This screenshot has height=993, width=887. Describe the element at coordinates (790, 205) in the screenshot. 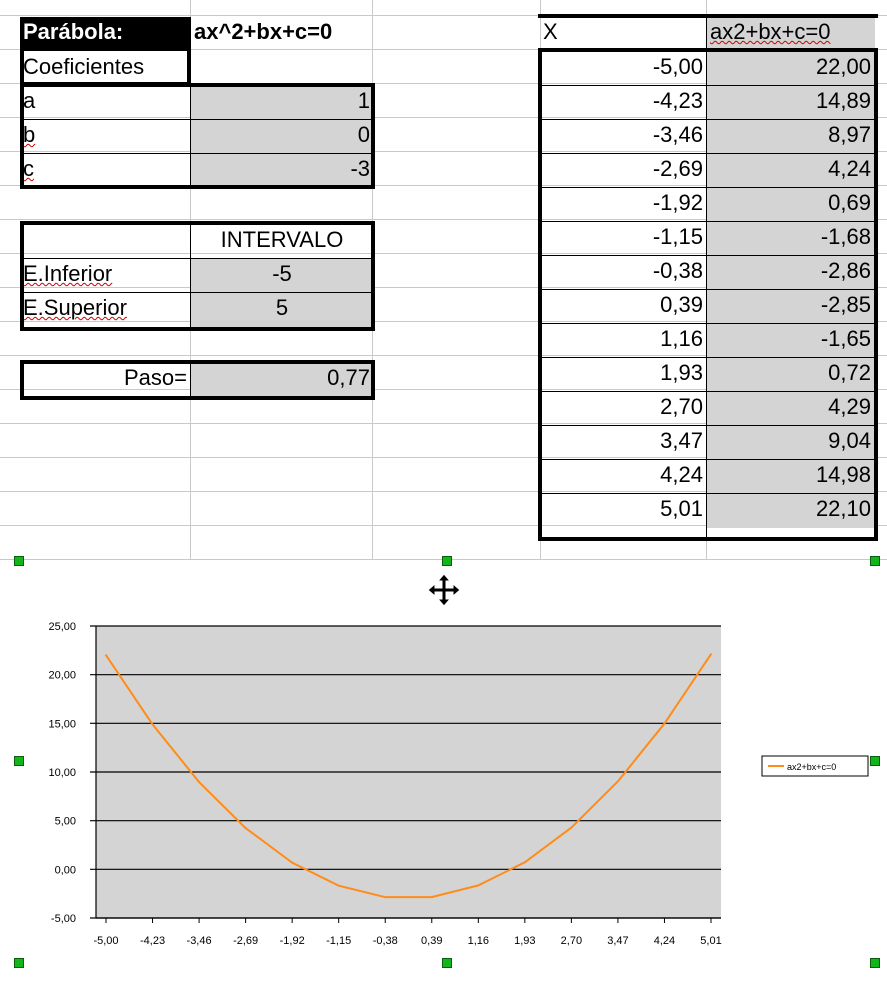

I see `table-cell-y: 0,69` at that location.